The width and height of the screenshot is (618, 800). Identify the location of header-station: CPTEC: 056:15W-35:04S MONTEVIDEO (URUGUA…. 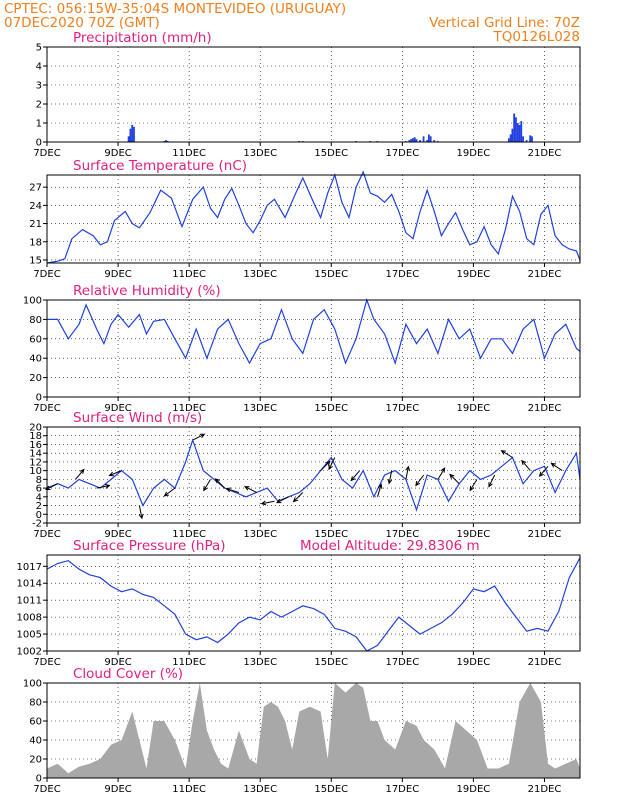
(175, 9).